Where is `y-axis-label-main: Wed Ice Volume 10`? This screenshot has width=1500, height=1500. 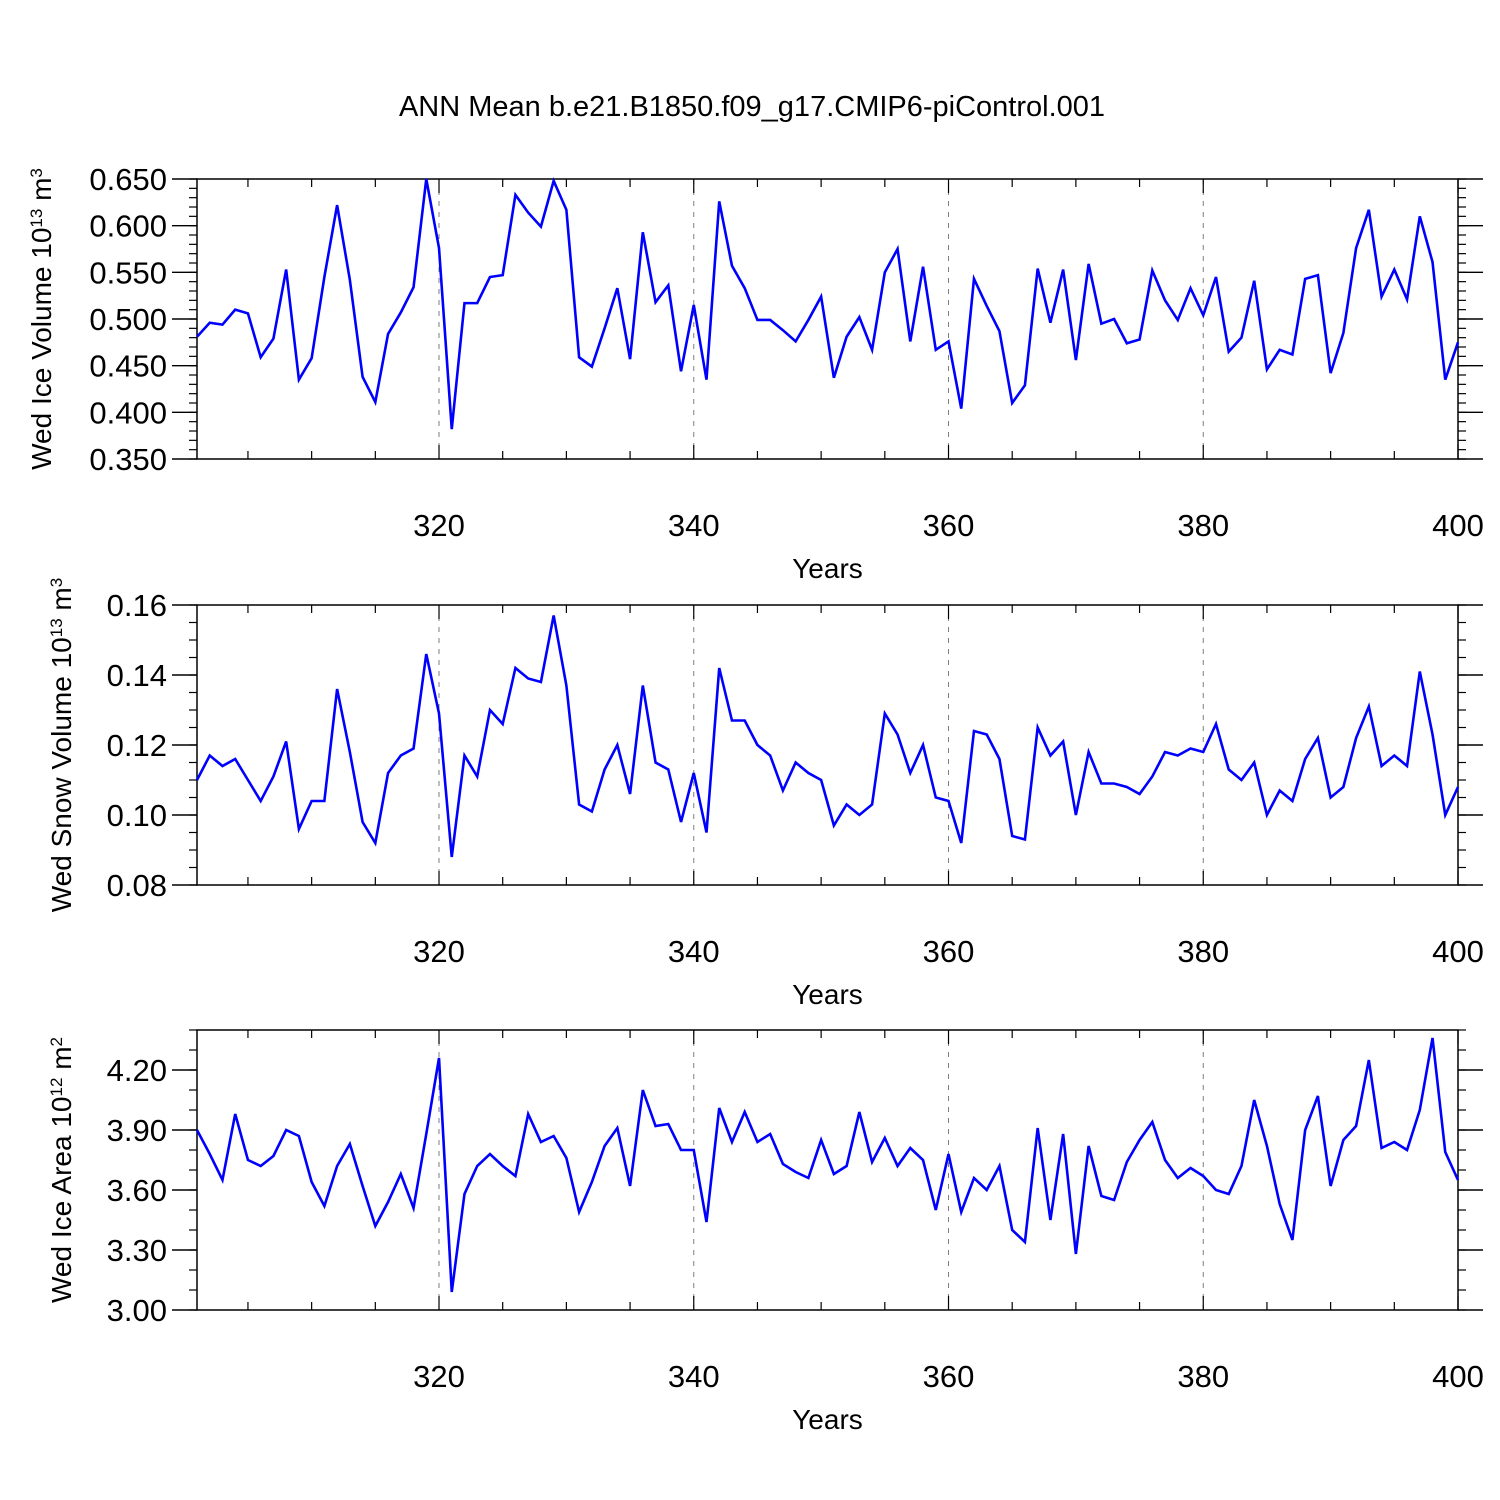
y-axis-label-main: Wed Ice Volume 10 is located at coordinates (41, 349).